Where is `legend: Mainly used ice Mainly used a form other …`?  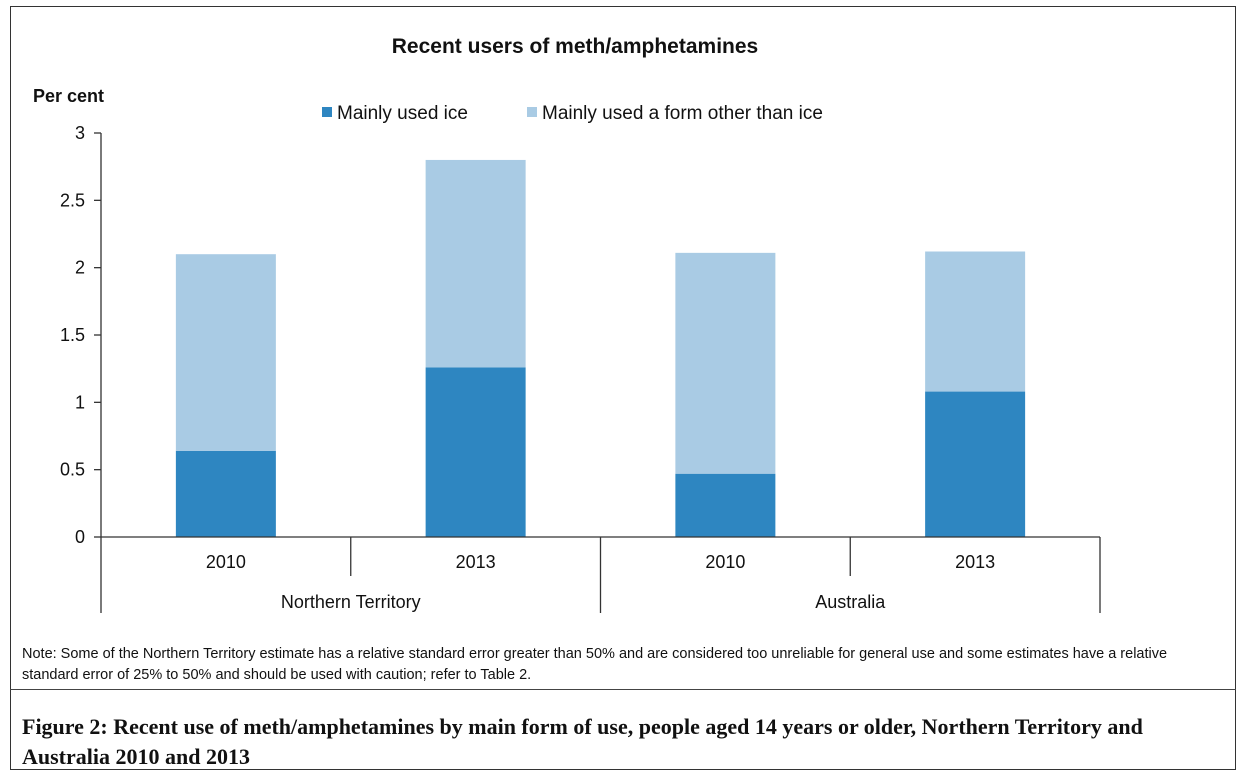
legend: Mainly used ice Mainly used a form other … is located at coordinates (572, 113).